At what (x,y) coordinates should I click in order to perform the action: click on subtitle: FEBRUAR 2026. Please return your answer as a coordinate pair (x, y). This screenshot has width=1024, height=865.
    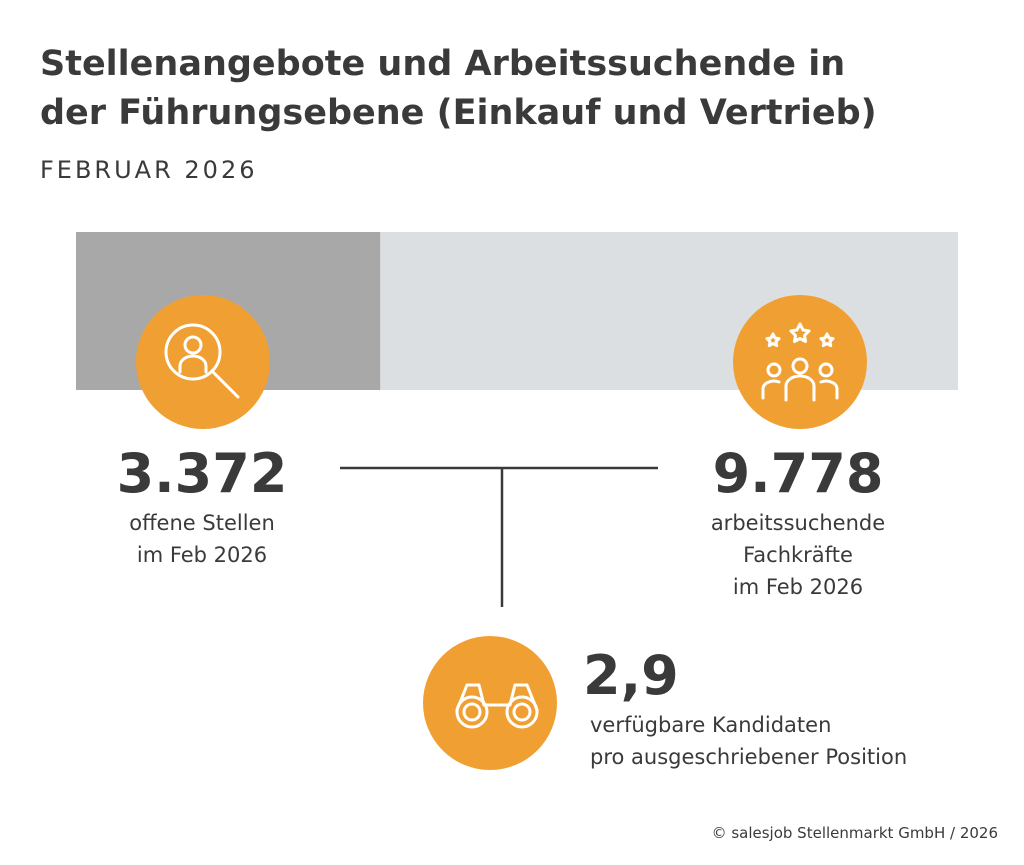
    Looking at the image, I should click on (148, 170).